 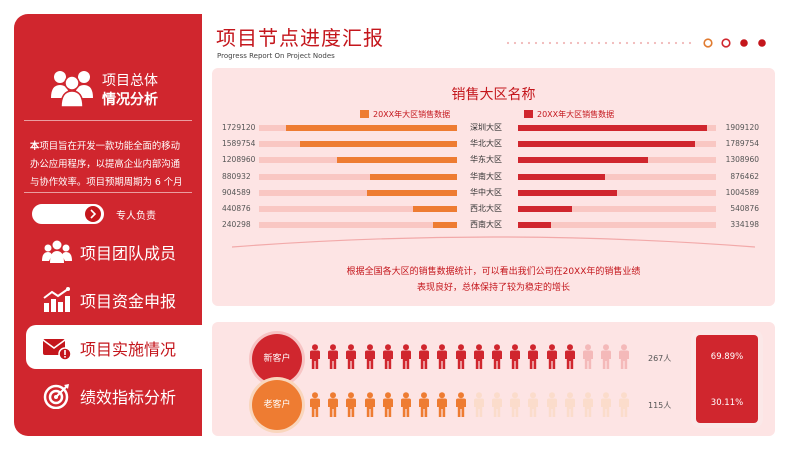 What do you see at coordinates (68, 214) in the screenshot?
I see `responsible-toggle` at bounding box center [68, 214].